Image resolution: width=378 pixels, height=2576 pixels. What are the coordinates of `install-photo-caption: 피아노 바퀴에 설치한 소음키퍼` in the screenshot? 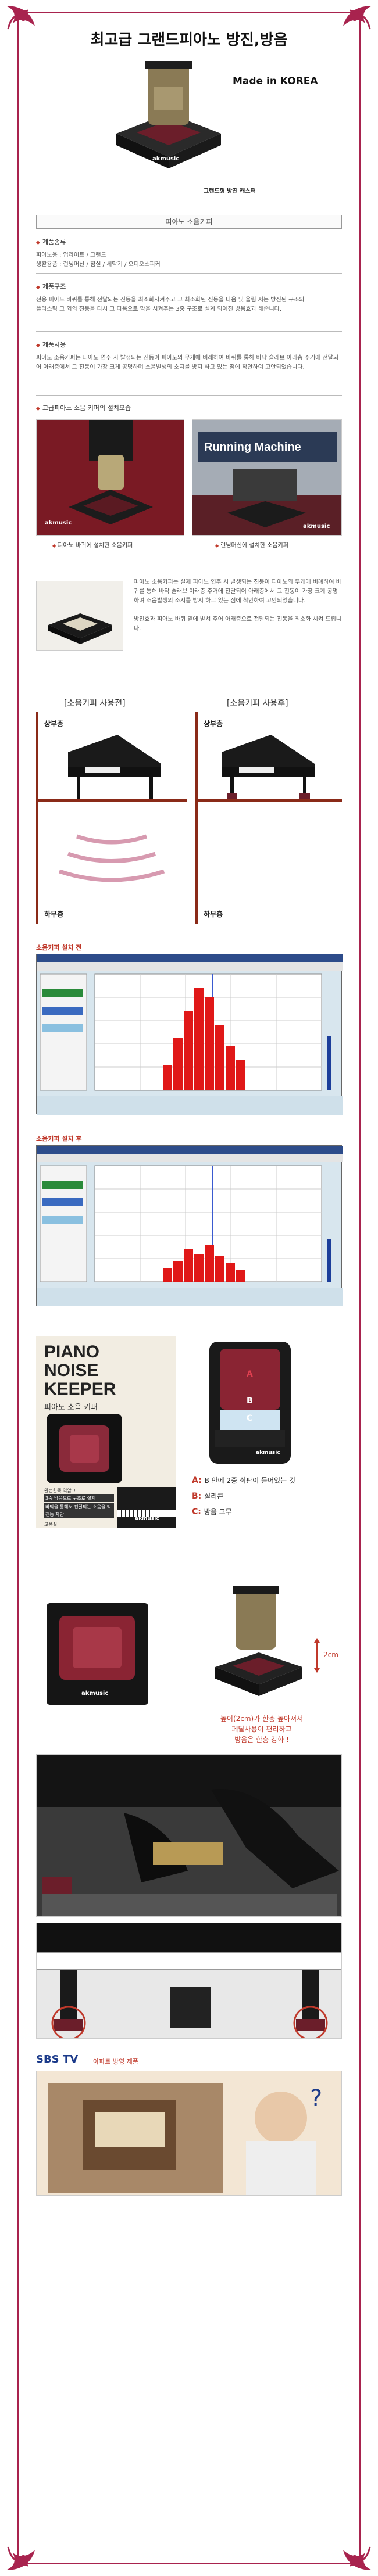 It's located at (92, 544).